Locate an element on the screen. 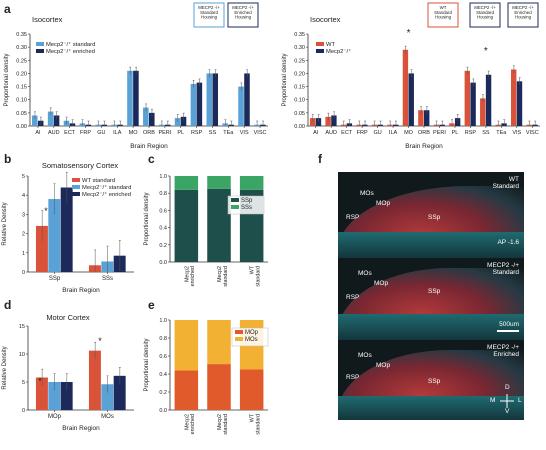  y-tick-label: 10 is located at coordinates (22, 355).